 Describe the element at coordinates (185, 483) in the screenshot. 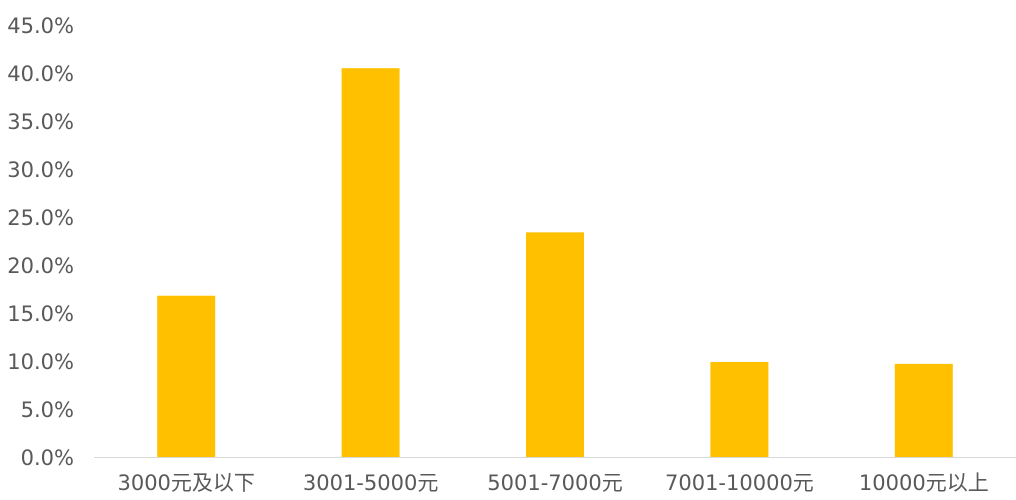

I see `x-tick-label: 3000元及以下` at that location.